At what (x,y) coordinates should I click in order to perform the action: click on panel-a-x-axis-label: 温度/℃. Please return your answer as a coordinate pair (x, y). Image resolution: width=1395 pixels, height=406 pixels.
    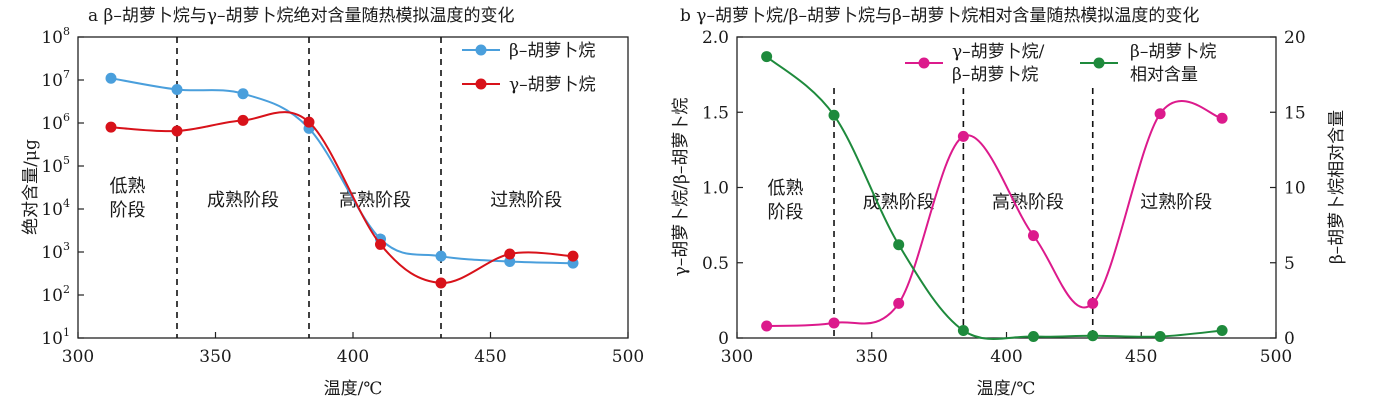
    Looking at the image, I should click on (353, 389).